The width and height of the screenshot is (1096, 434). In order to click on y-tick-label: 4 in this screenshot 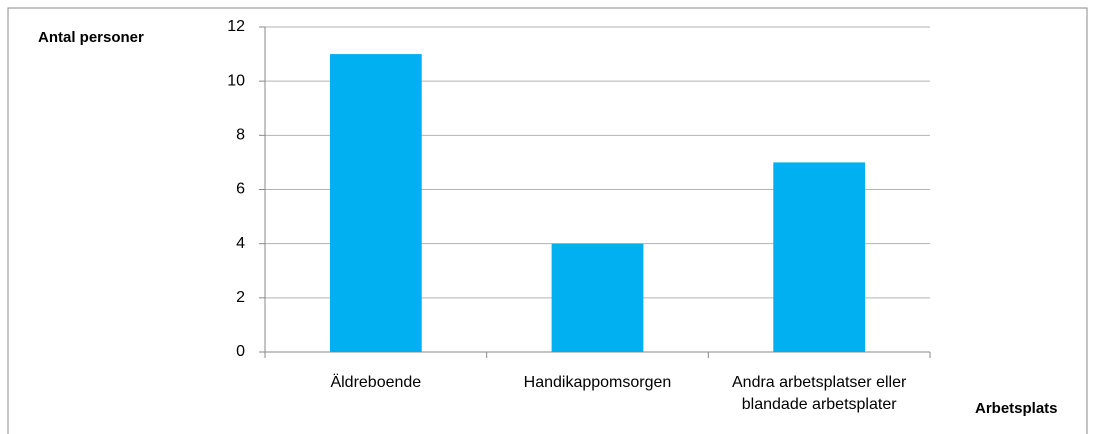, I will do `click(240, 243)`.